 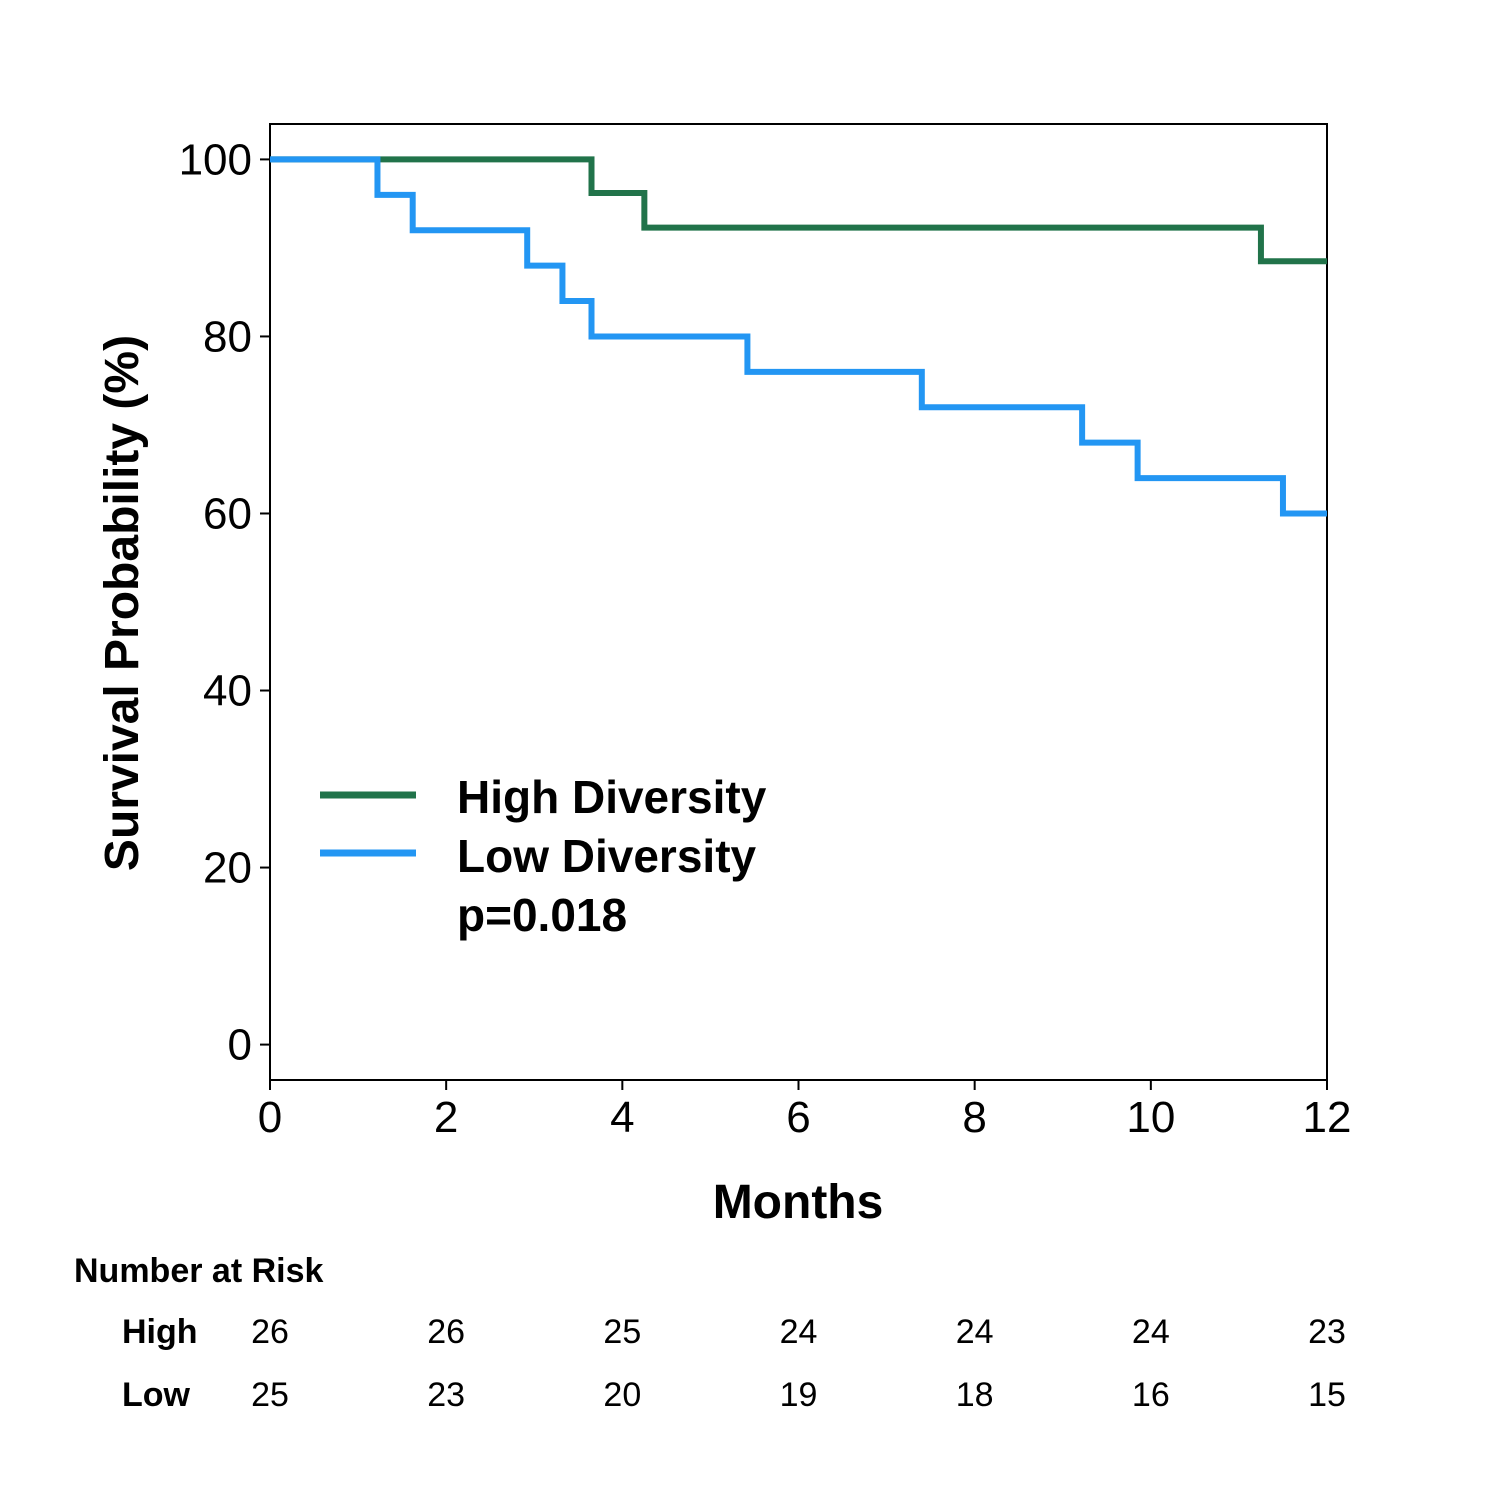 I want to click on x-tick-label: 6, so click(x=798, y=1117).